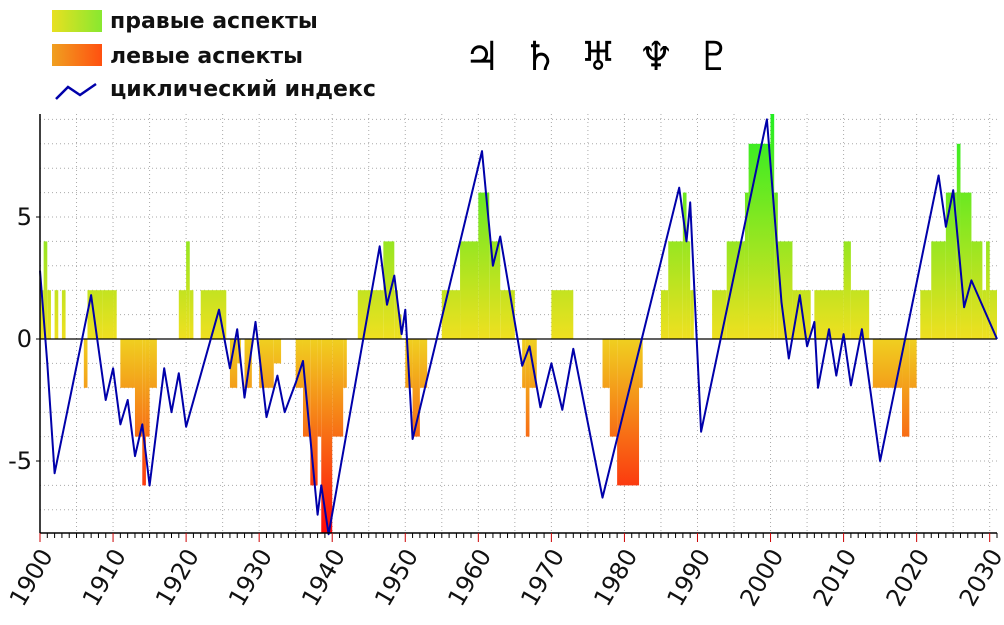  I want to click on pluto-icon: ♇, so click(714, 57).